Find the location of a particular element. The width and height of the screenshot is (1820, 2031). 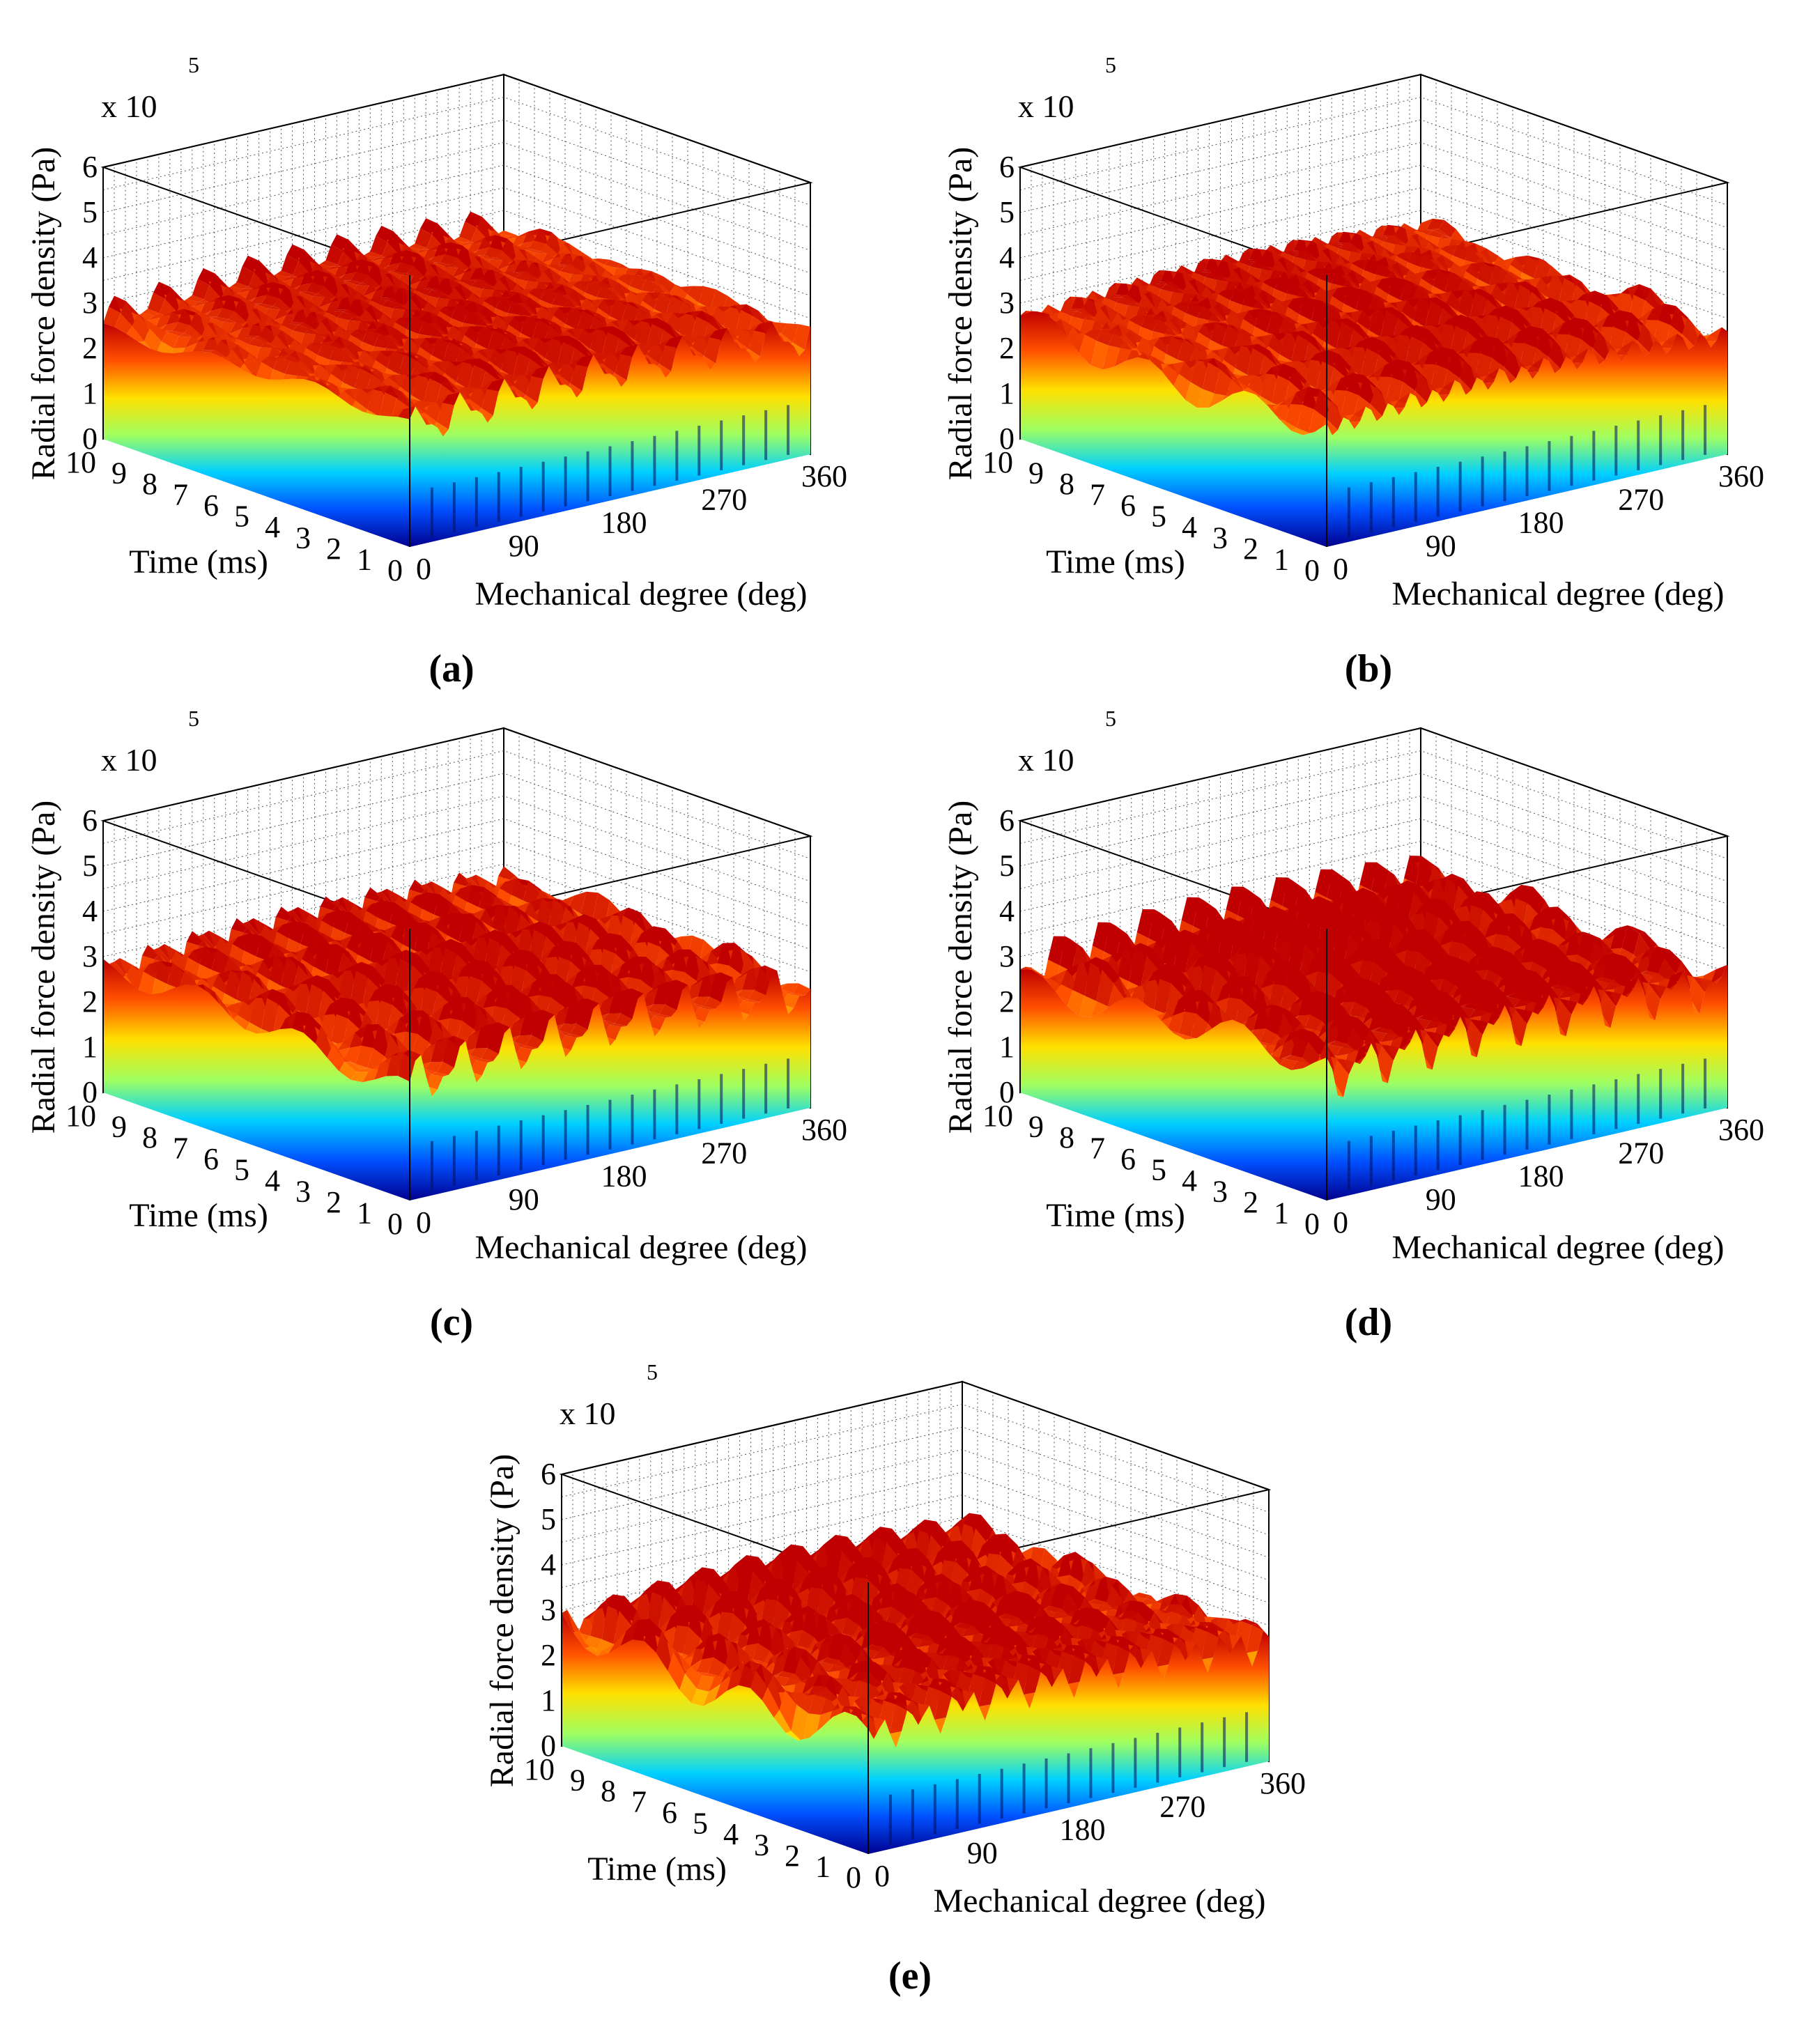

panel-label: (b) is located at coordinates (1369, 668).